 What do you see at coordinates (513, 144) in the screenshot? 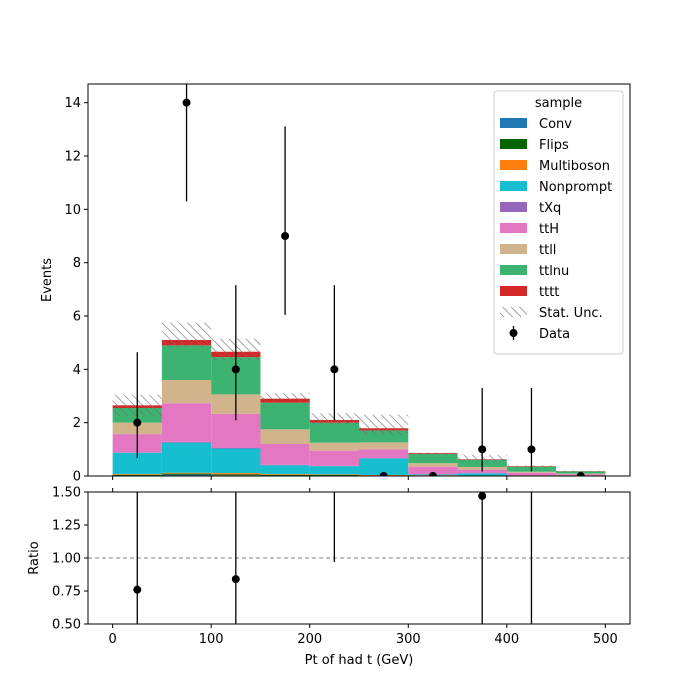
I see `legend-swatch-flips` at bounding box center [513, 144].